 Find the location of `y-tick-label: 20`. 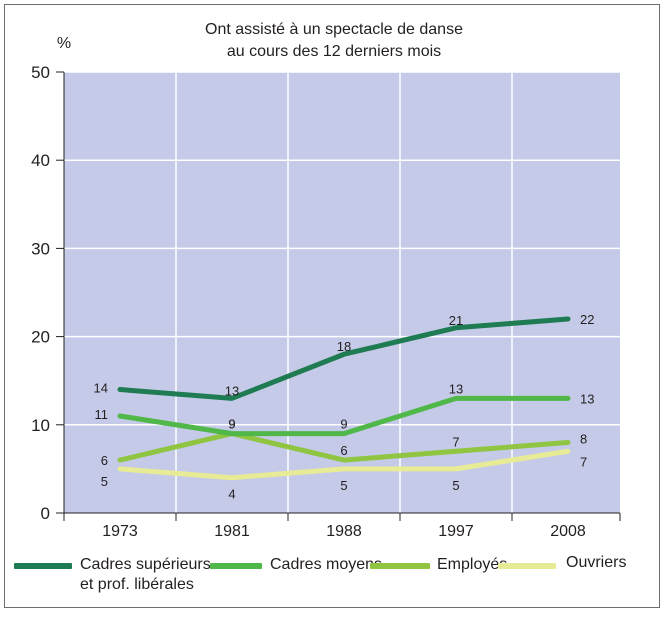

y-tick-label: 20 is located at coordinates (40, 337).